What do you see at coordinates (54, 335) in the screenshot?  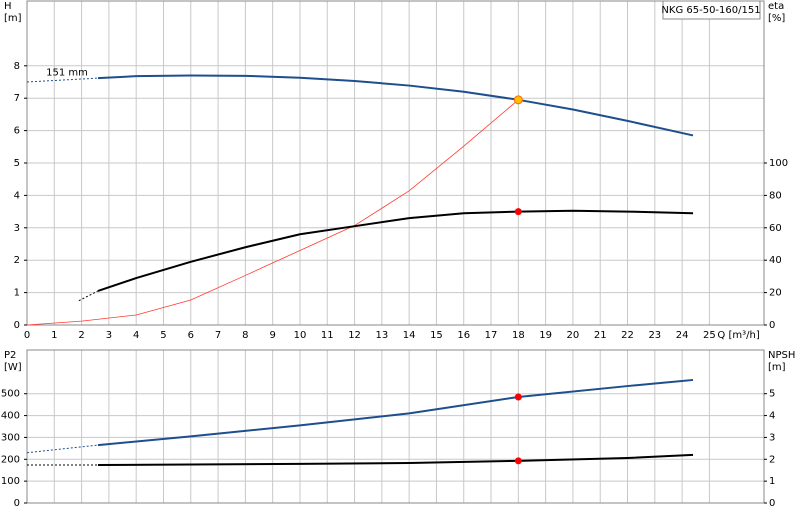 I see `x-tick-label: 1` at bounding box center [54, 335].